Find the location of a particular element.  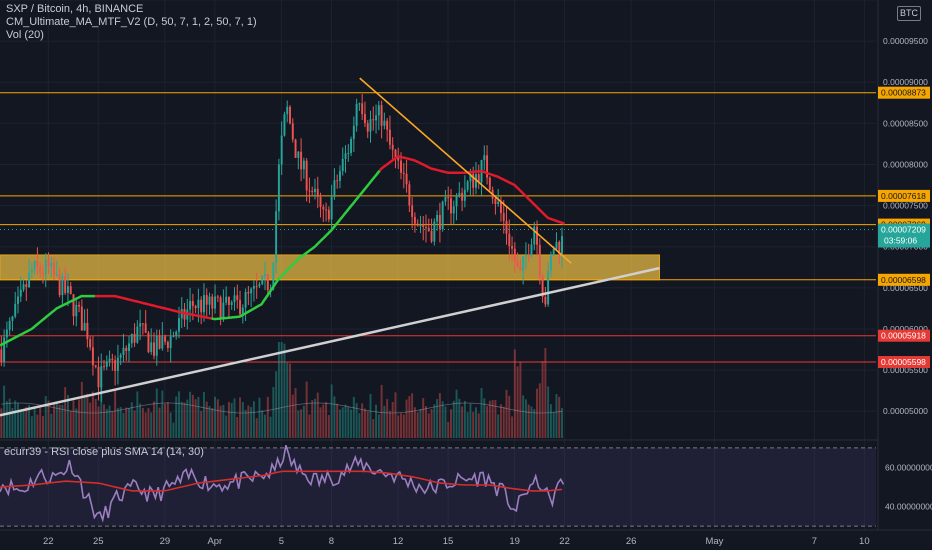

rsi-indicator-label: ecurr39 - RSI close plus SMA 14 (14, 30) is located at coordinates (104, 452).